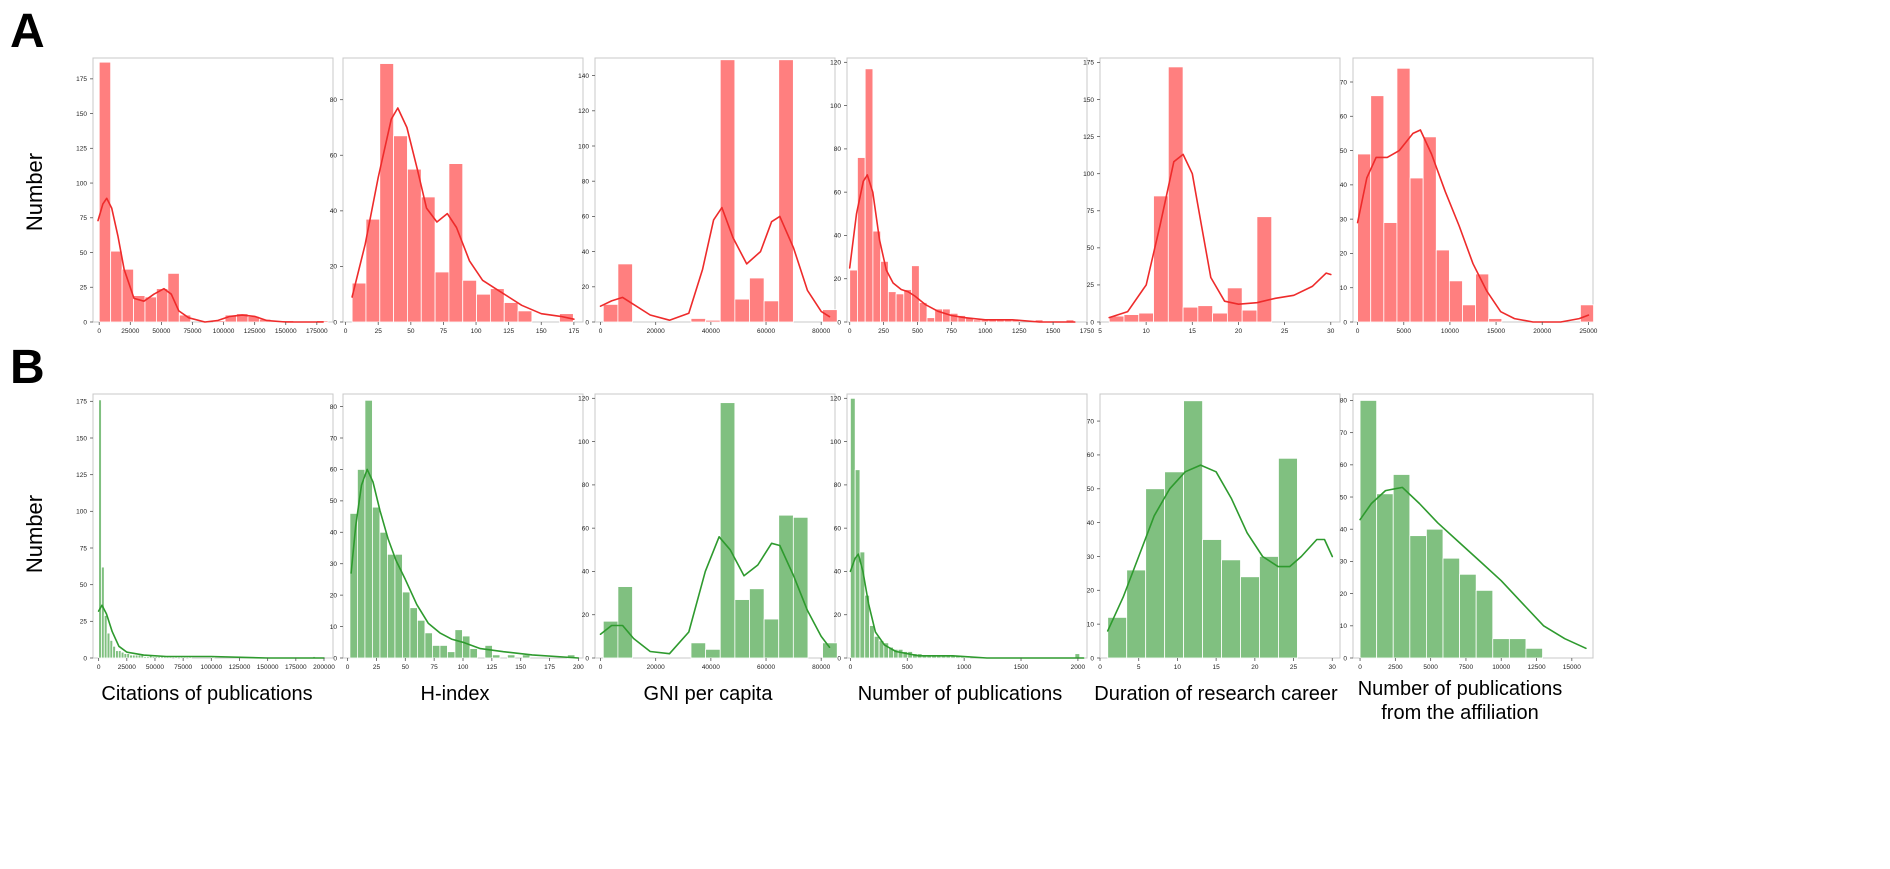 The height and width of the screenshot is (869, 1890). Describe the element at coordinates (766, 667) in the screenshot. I see `x-tick-label: 60000` at that location.